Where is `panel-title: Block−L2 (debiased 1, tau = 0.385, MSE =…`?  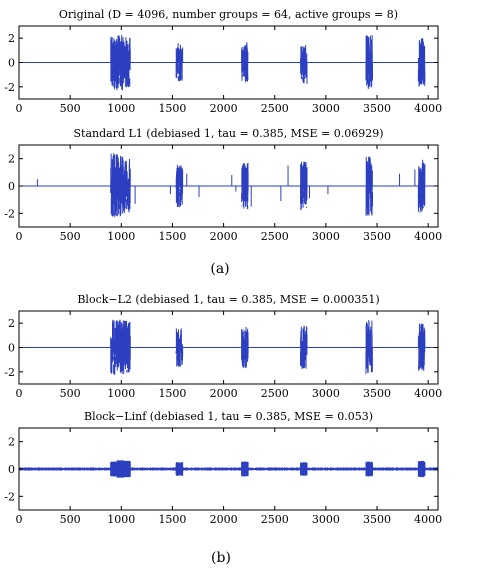 panel-title: Block−L2 (debiased 1, tau = 0.385, MSE =… is located at coordinates (228, 299).